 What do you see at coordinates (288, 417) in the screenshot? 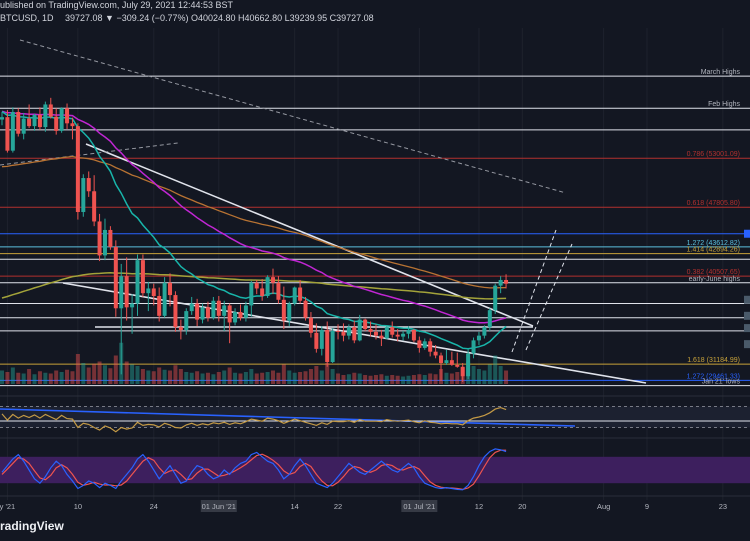
I see `rsi-trendline` at bounding box center [288, 417].